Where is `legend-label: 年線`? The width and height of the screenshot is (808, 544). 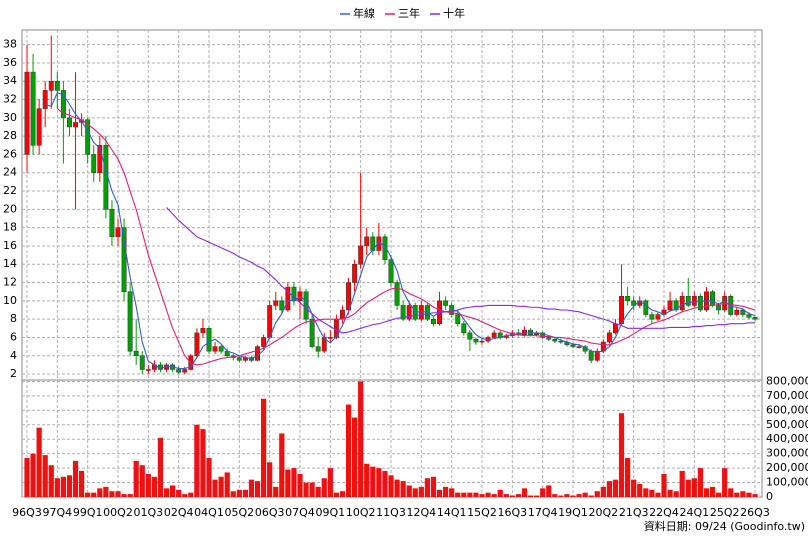 legend-label: 年線 is located at coordinates (364, 13).